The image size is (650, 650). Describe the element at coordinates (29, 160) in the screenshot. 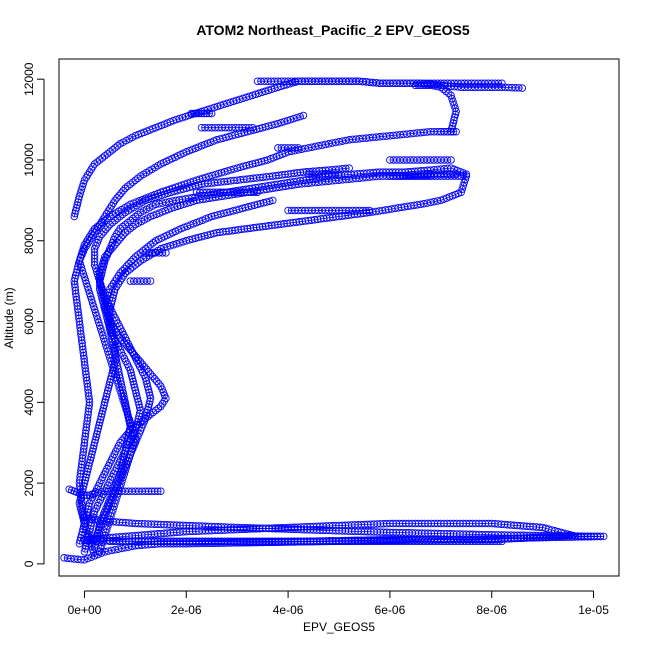

I see `y-tick-label: 10000` at that location.